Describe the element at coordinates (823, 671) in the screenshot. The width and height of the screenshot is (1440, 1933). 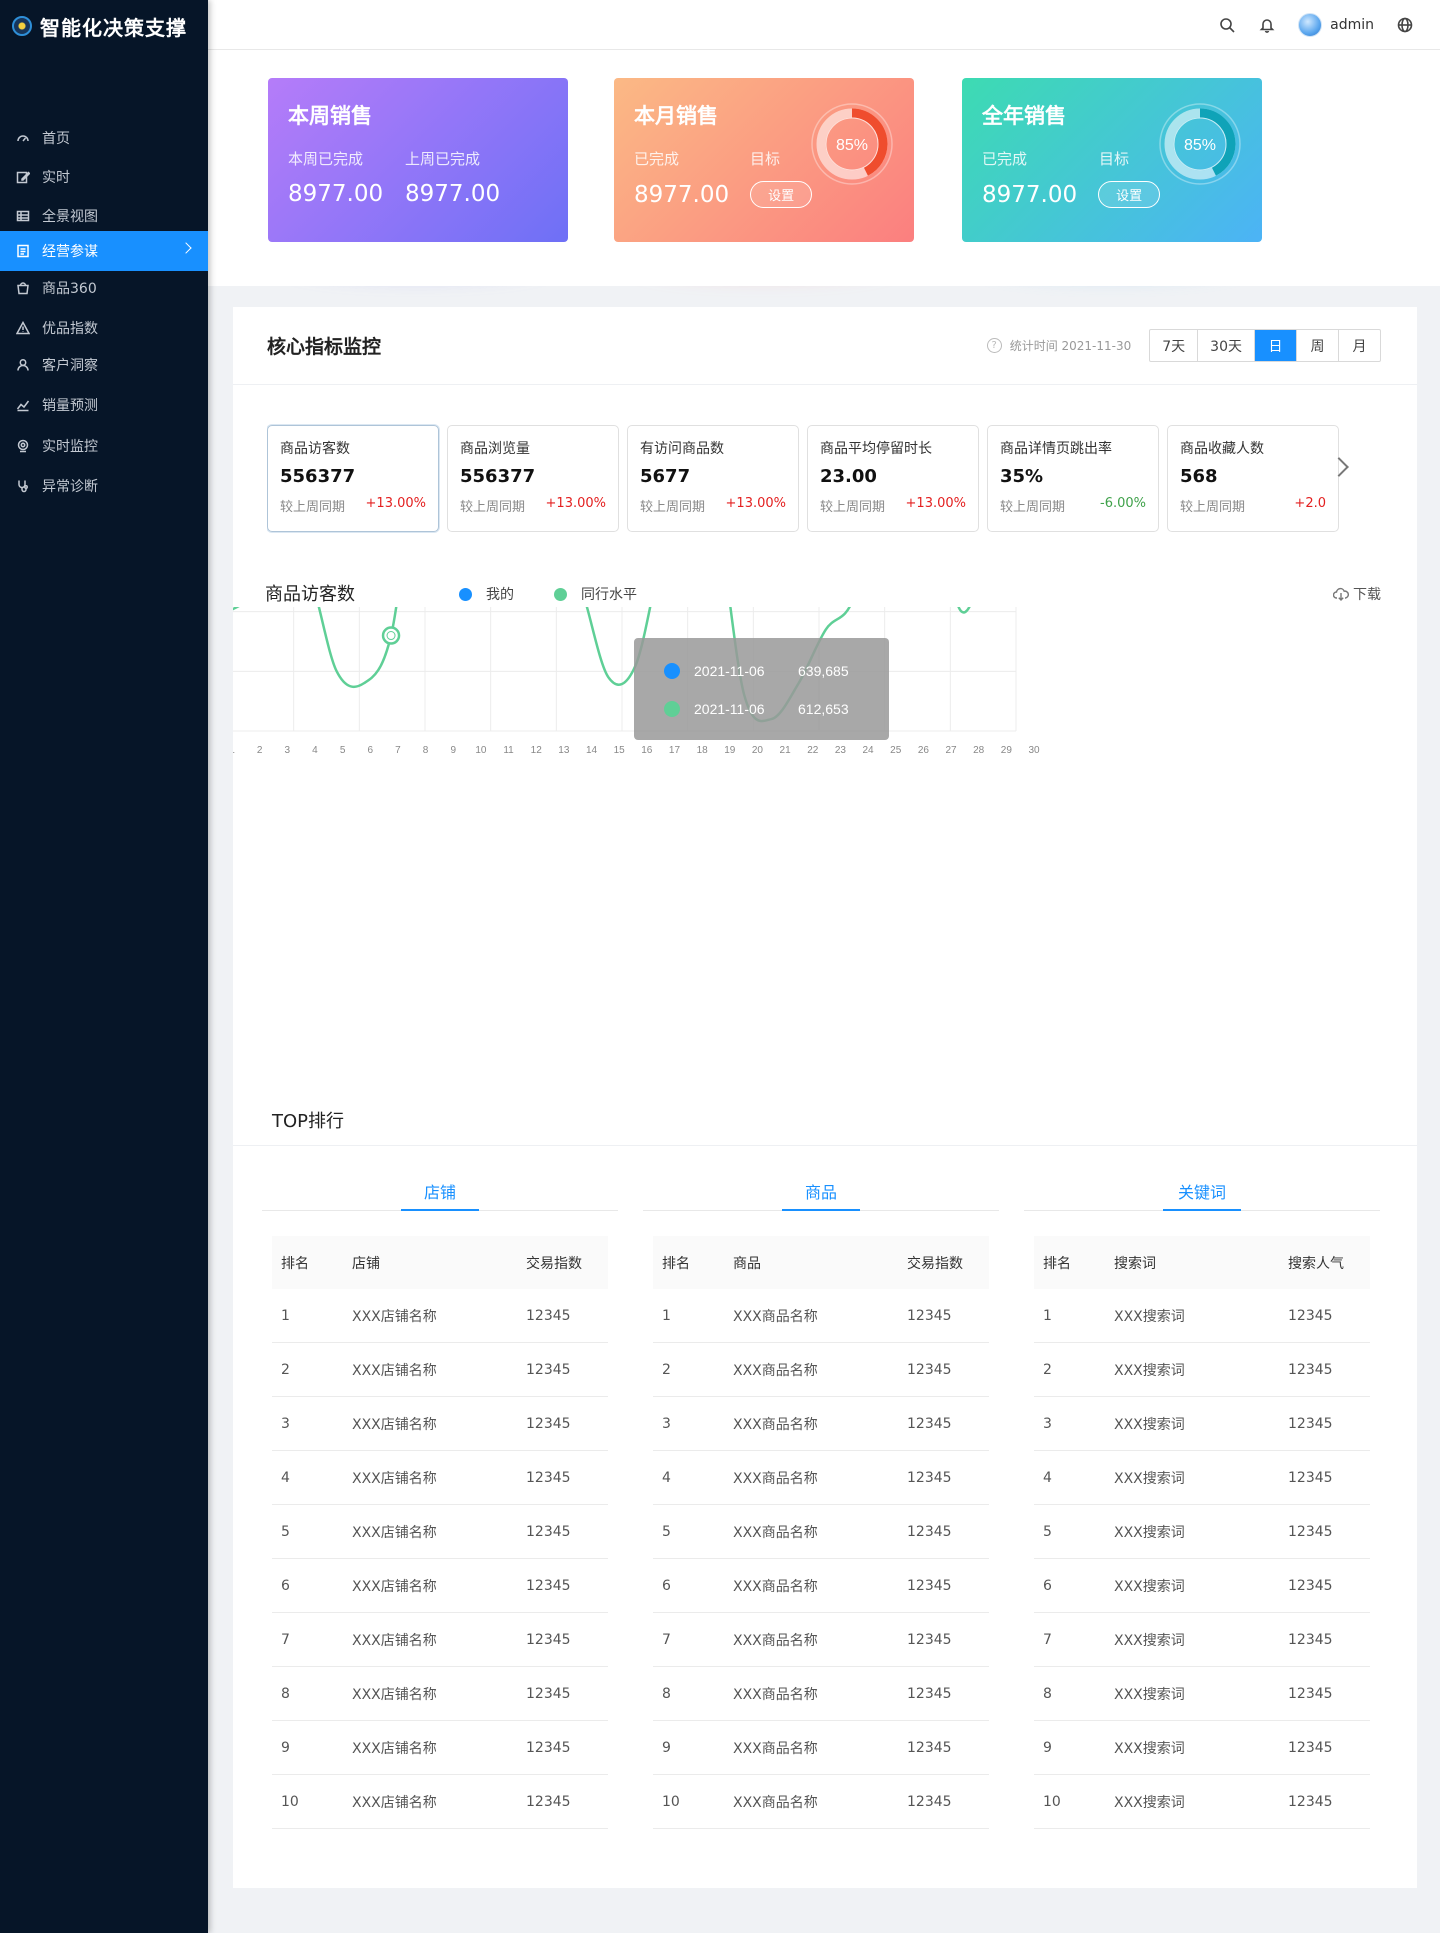
I see `tooltip-value: 639,685` at that location.